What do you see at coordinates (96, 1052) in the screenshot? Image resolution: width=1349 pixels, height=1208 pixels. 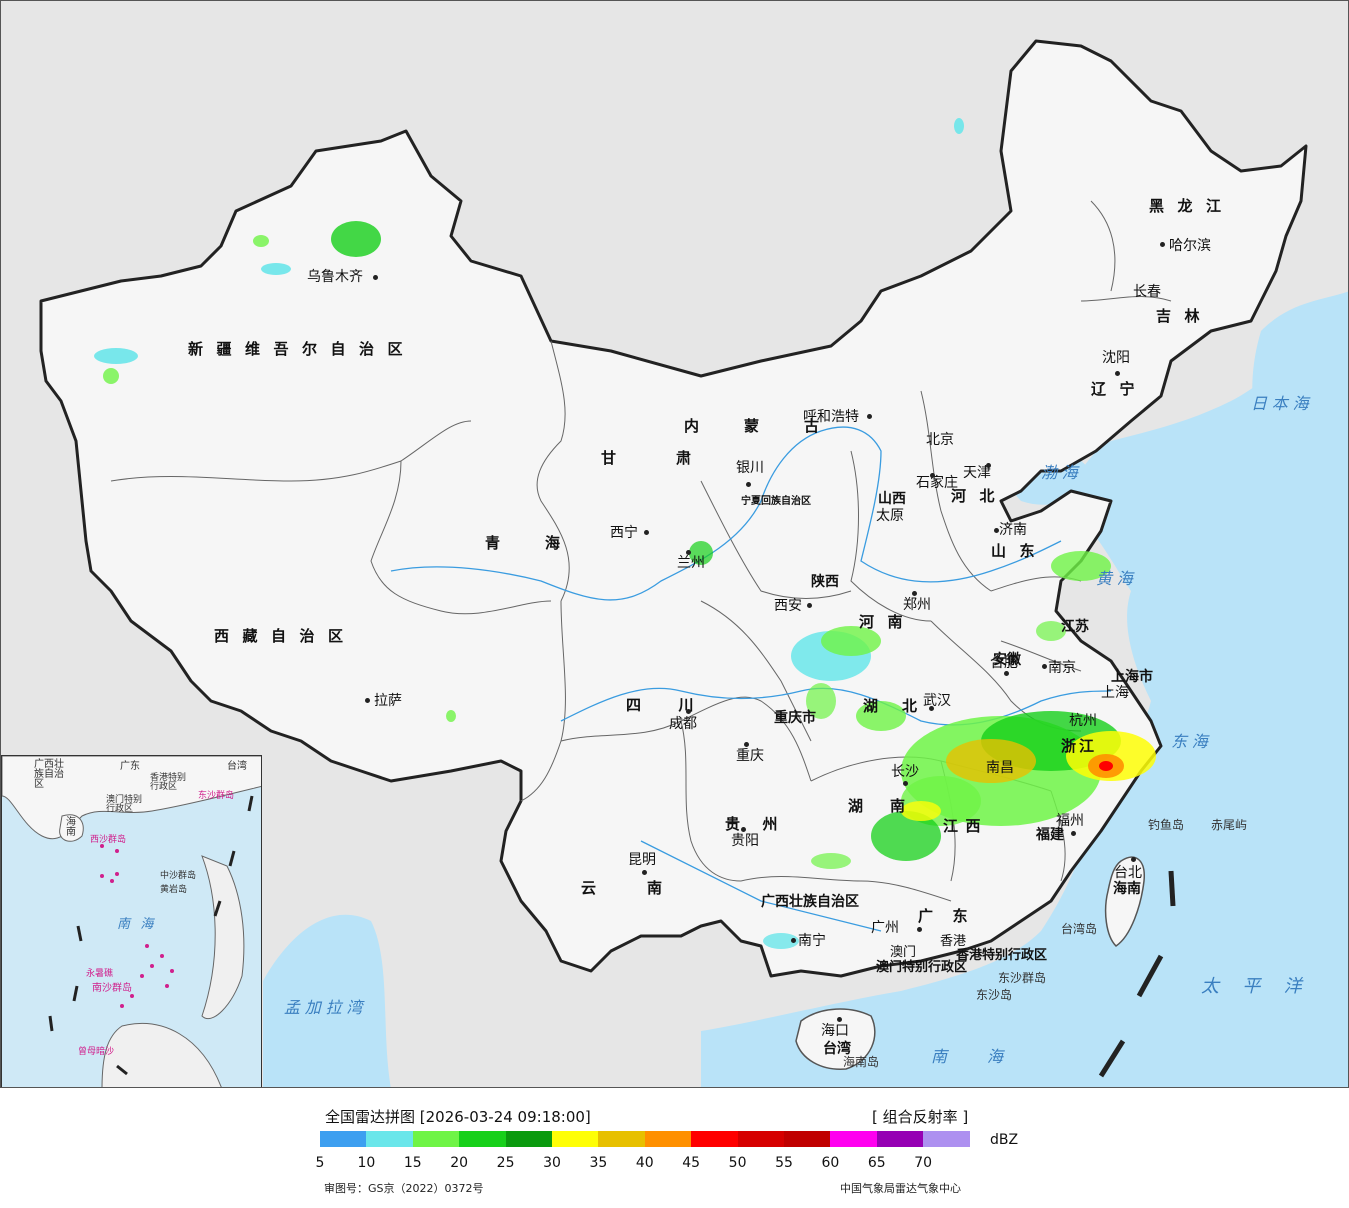 I see `inset-zengmu: 曾母暗沙` at bounding box center [96, 1052].